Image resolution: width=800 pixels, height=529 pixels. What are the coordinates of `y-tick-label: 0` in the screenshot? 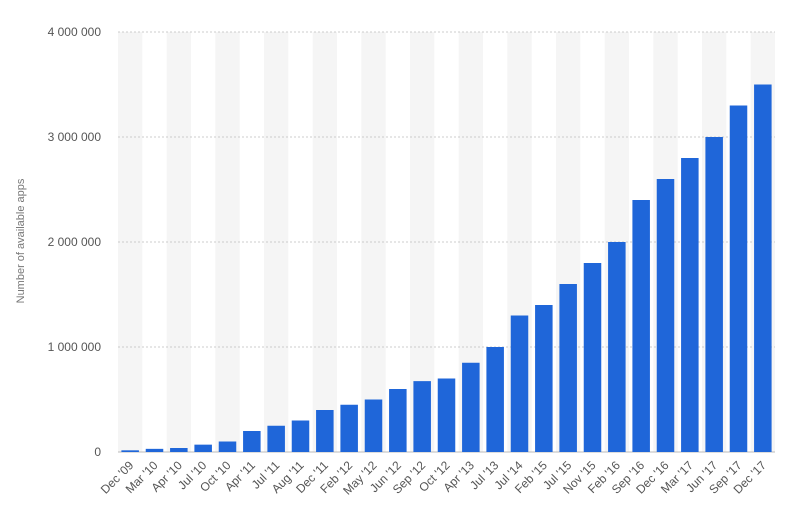 It's located at (97, 452).